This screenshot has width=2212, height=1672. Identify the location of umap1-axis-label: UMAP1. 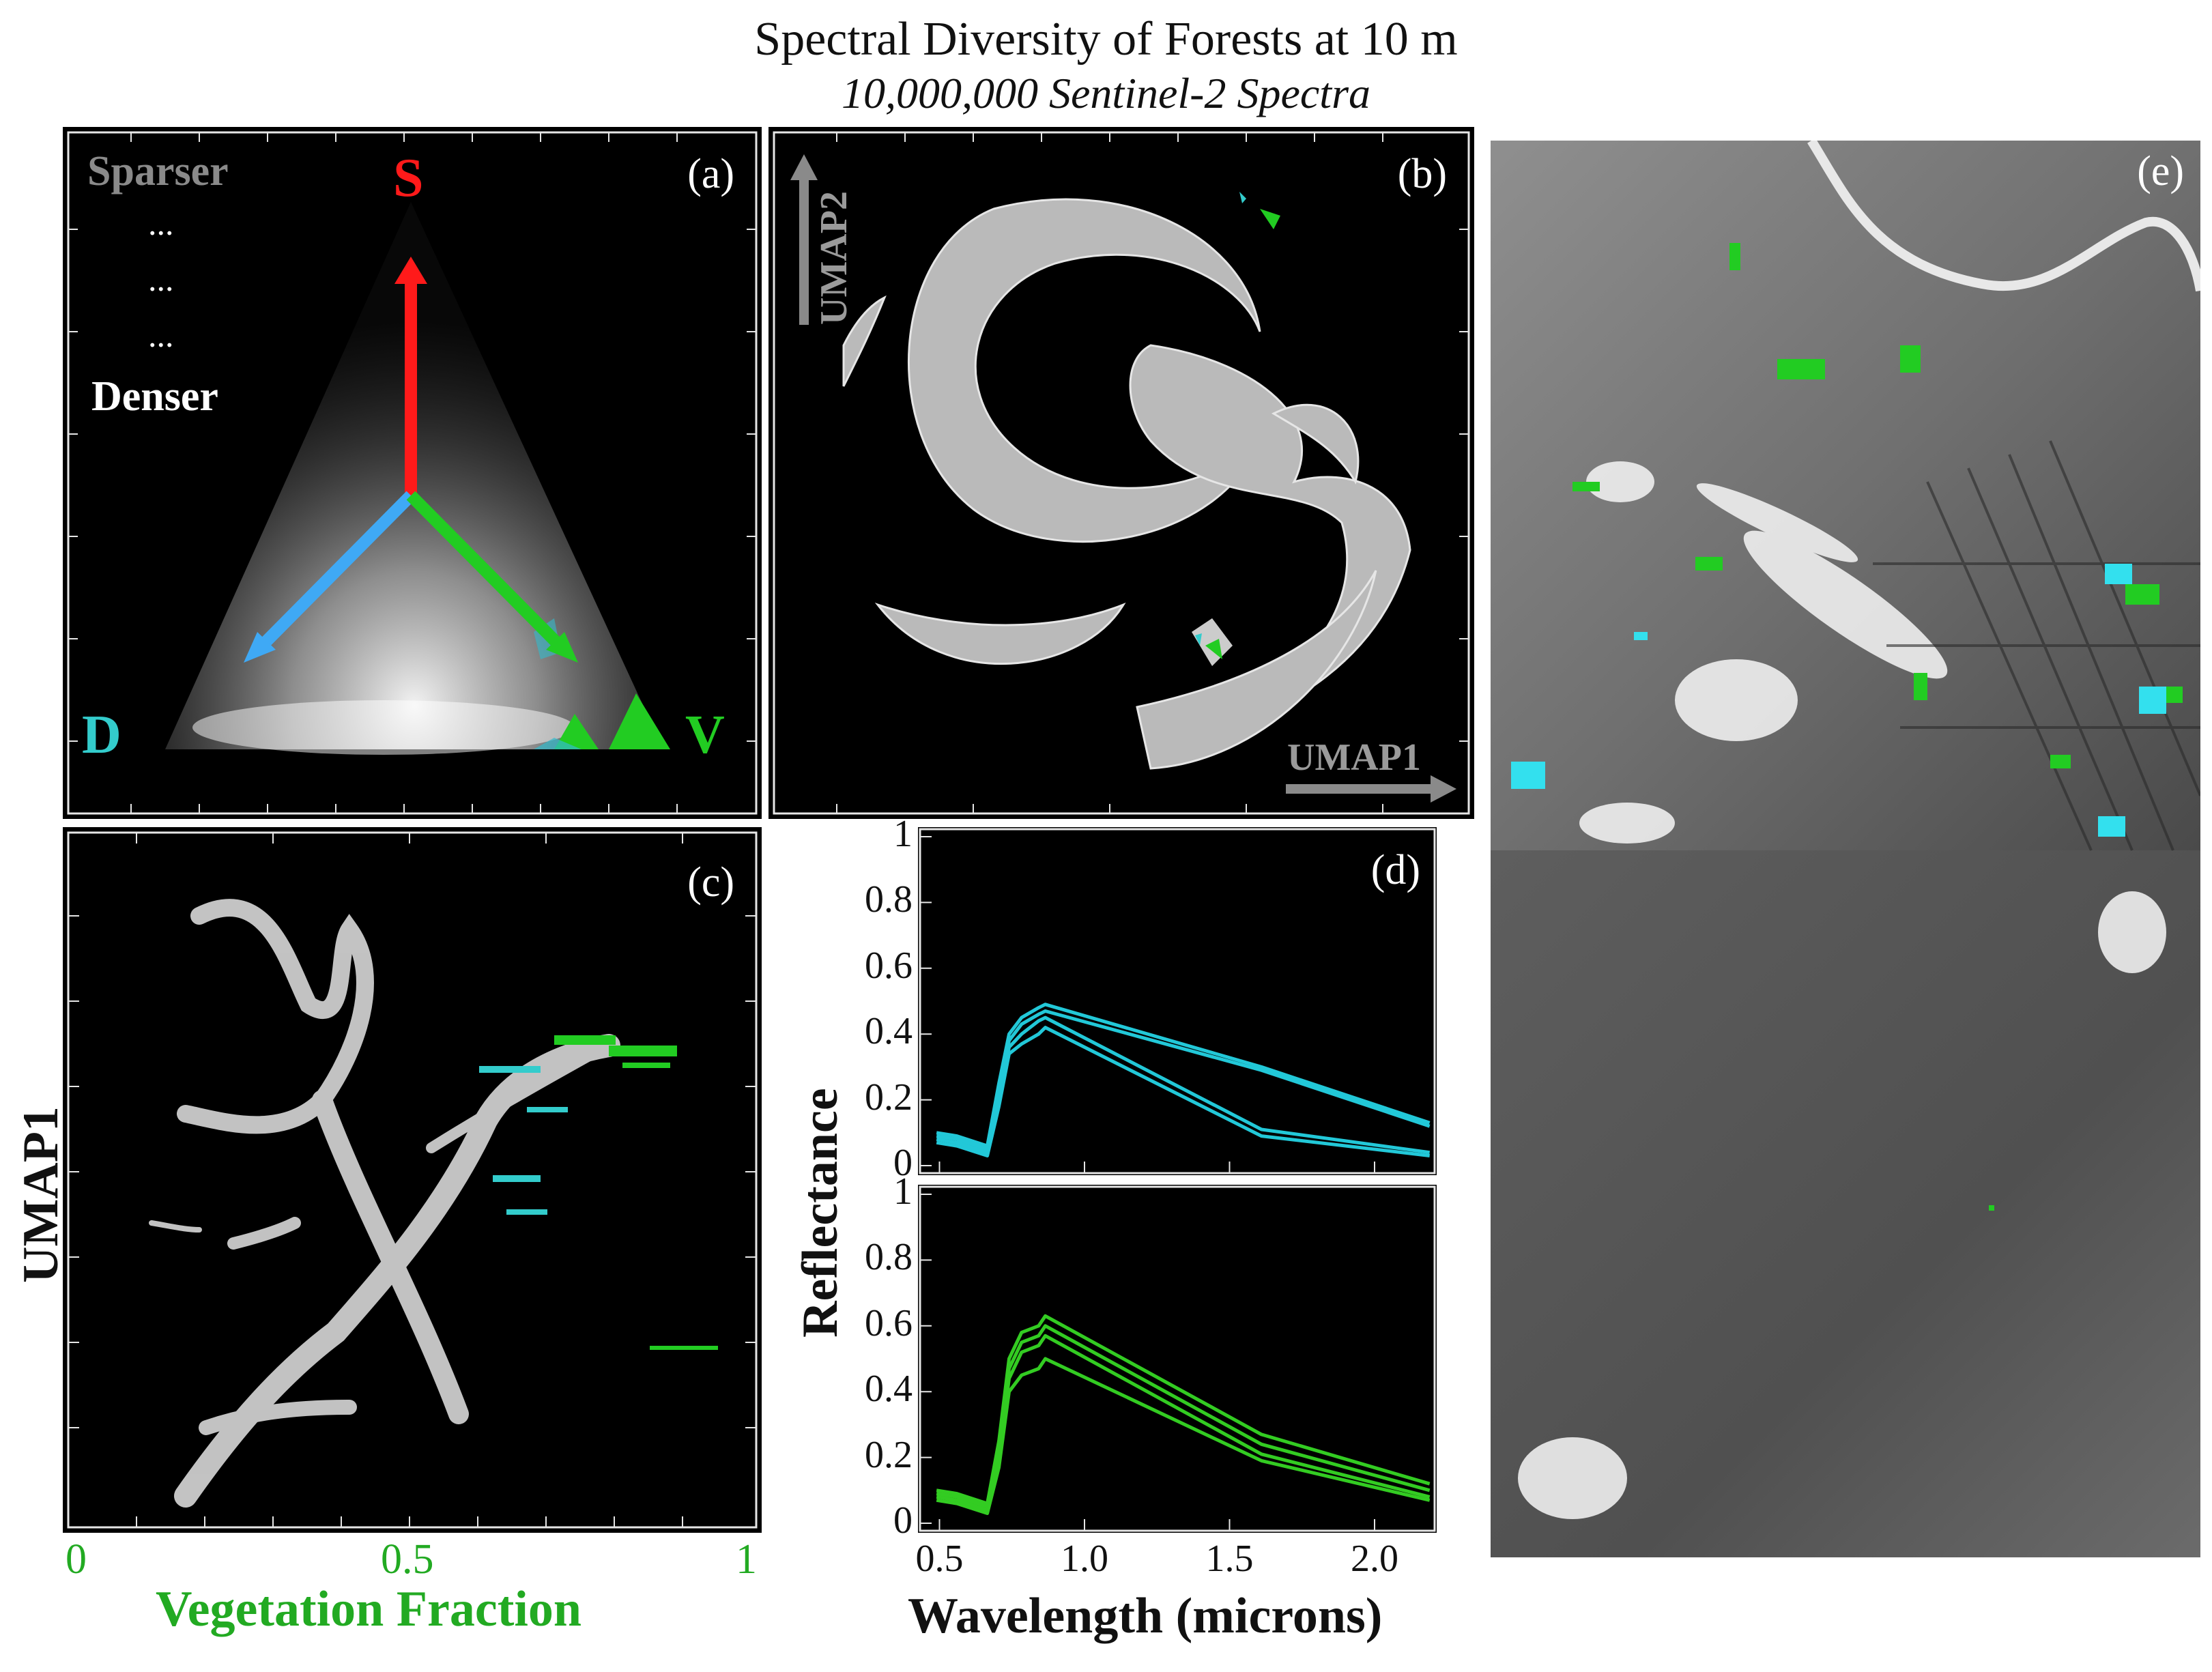
(1354, 757).